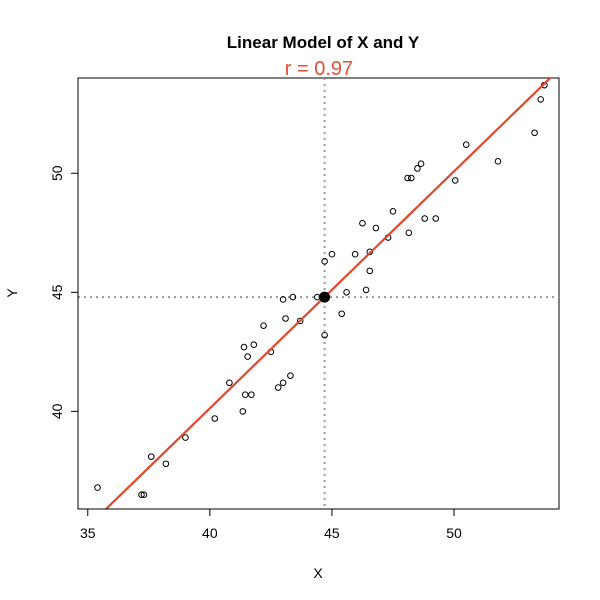  What do you see at coordinates (325, 297) in the screenshot?
I see `mean-point` at bounding box center [325, 297].